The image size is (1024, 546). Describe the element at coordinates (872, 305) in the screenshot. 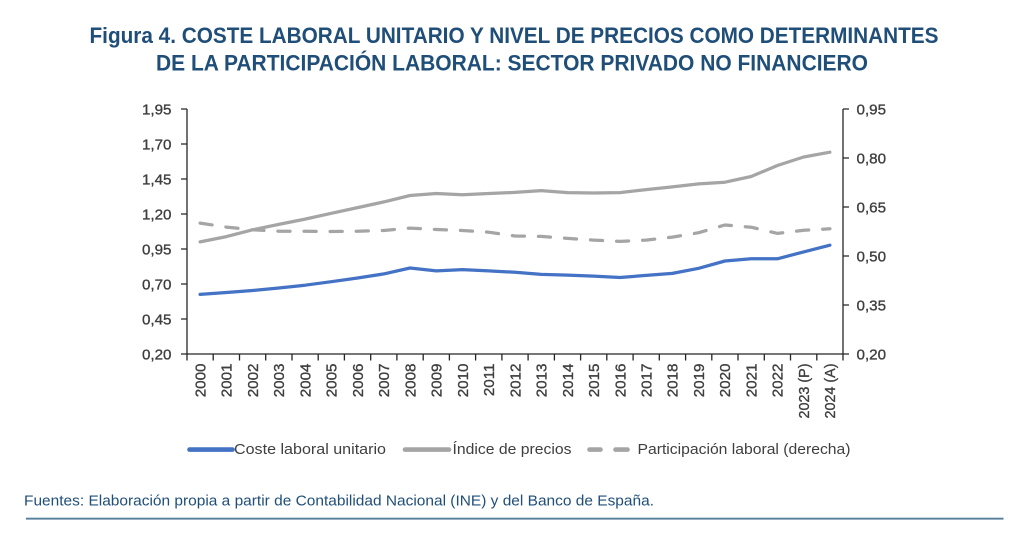

I see `svg-text: 0,35` at that location.